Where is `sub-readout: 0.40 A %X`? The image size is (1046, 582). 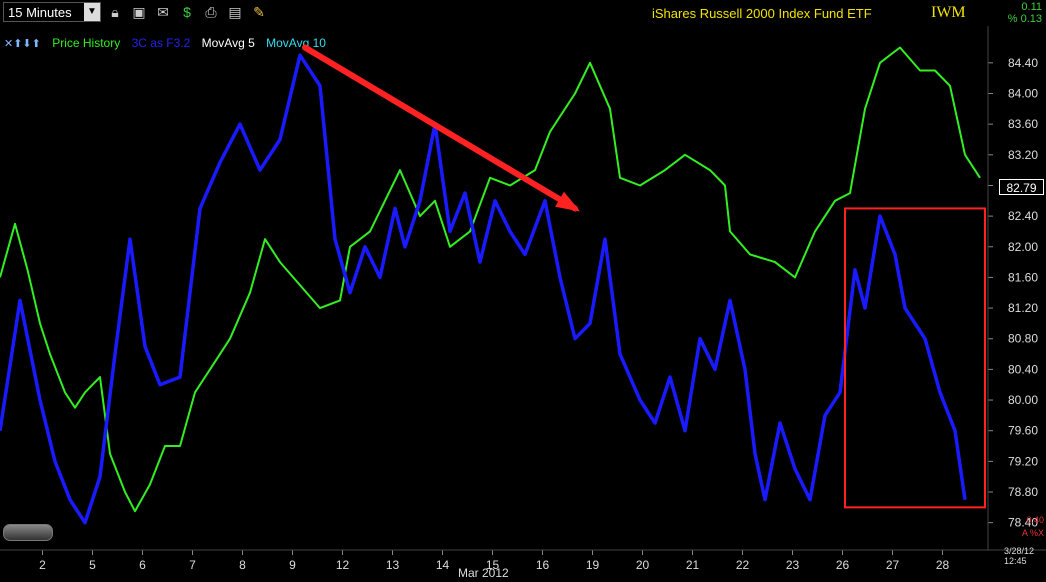
sub-readout: 0.40 A %X is located at coordinates (1033, 527).